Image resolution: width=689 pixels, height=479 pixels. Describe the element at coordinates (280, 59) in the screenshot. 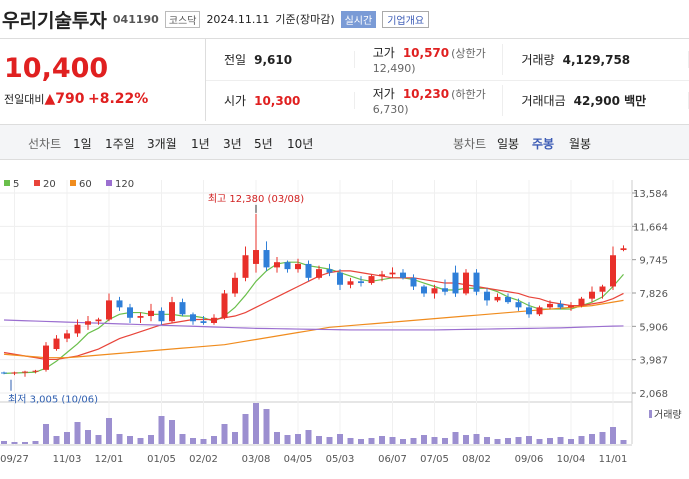

I see `quote-cell: 전일 9,610` at that location.